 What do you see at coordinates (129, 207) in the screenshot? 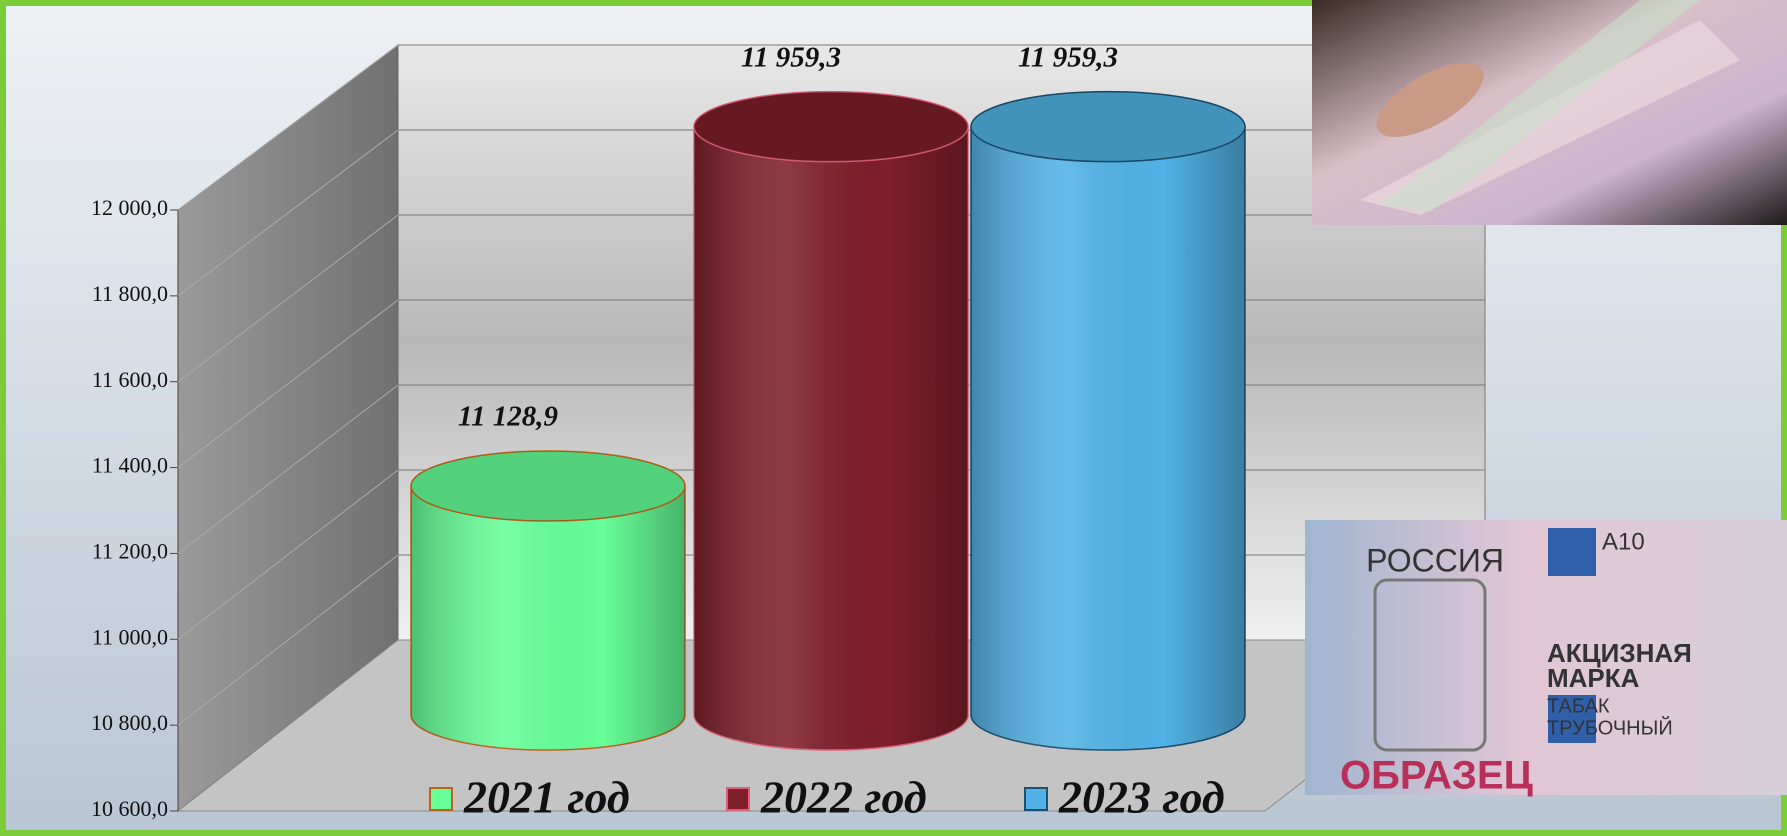
I see `y-tick-label: 12 000,0` at bounding box center [129, 207].